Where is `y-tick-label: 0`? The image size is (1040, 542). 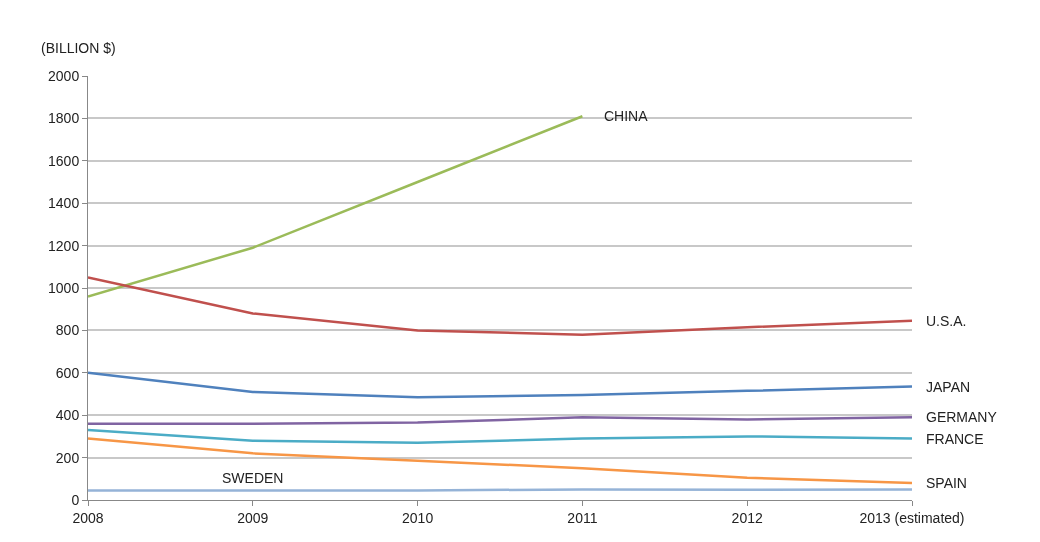 y-tick-label: 0 is located at coordinates (75, 499).